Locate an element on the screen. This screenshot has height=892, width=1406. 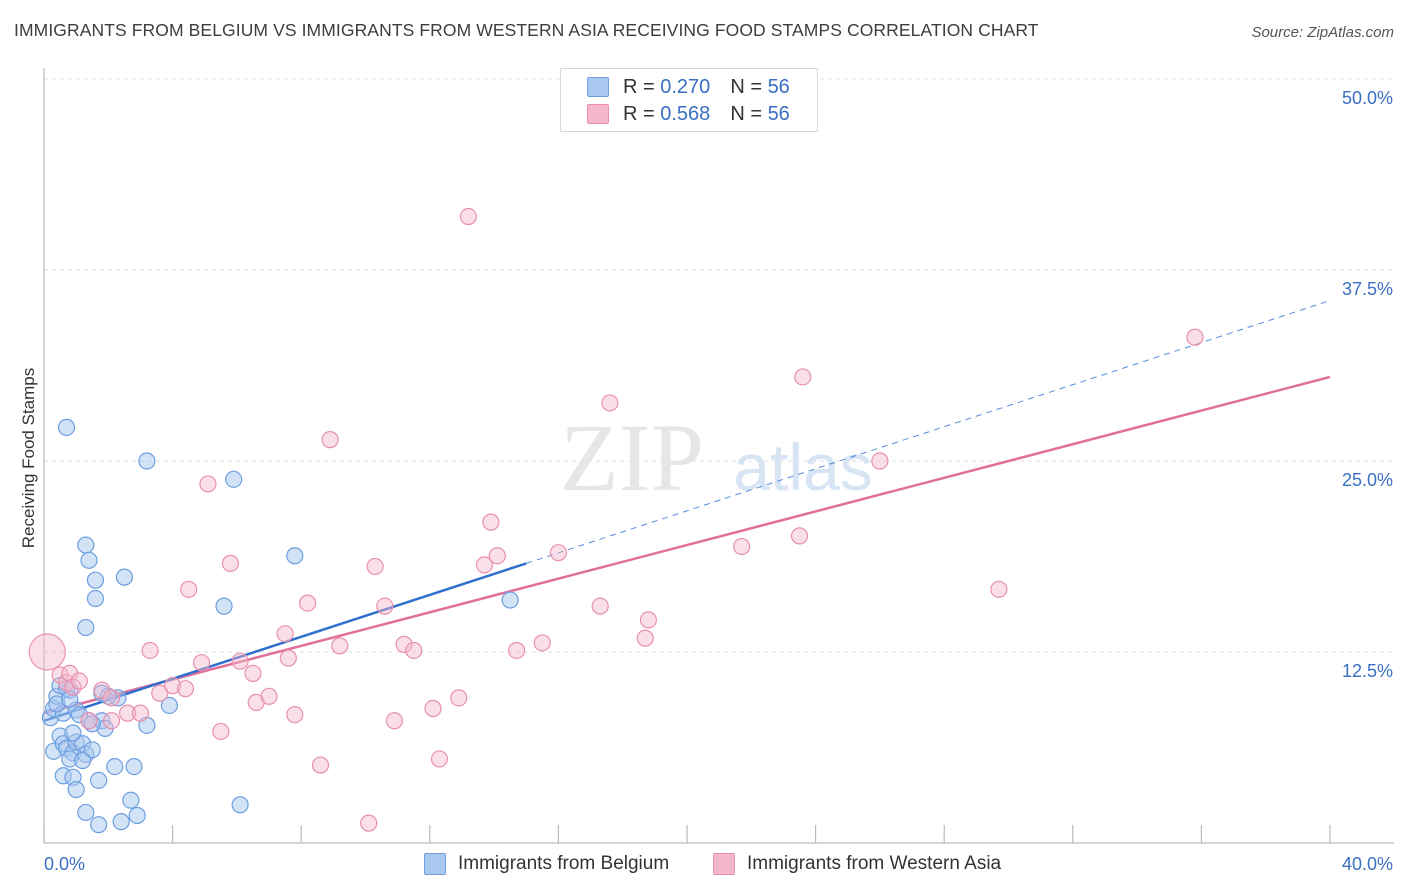
legend-r-label: R = is located at coordinates (639, 86).